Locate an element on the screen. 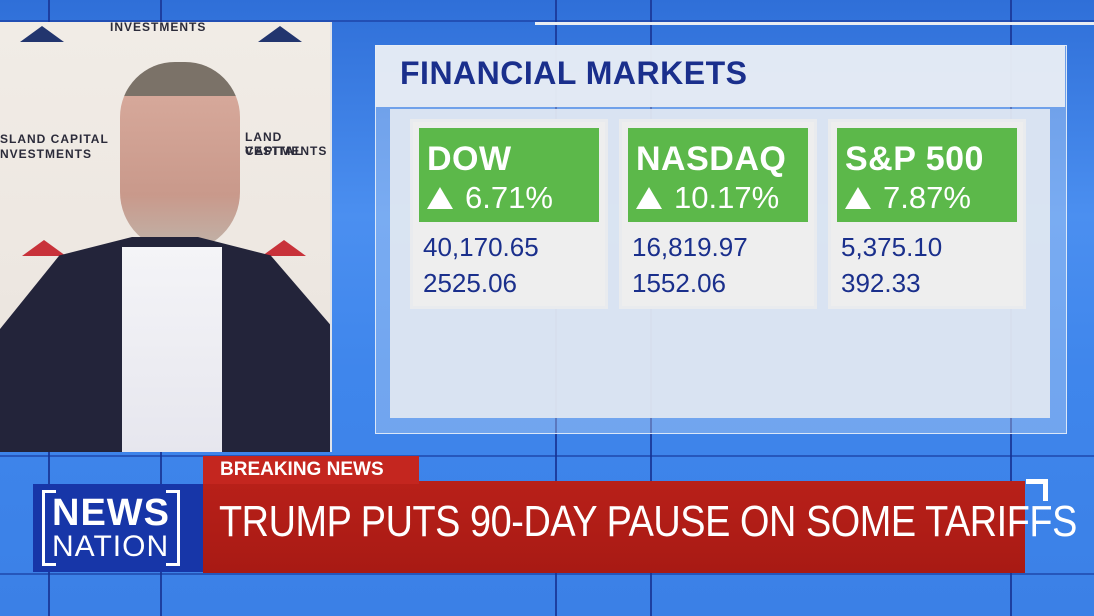 The width and height of the screenshot is (1094, 616). newsnation-logo is located at coordinates (118, 528).